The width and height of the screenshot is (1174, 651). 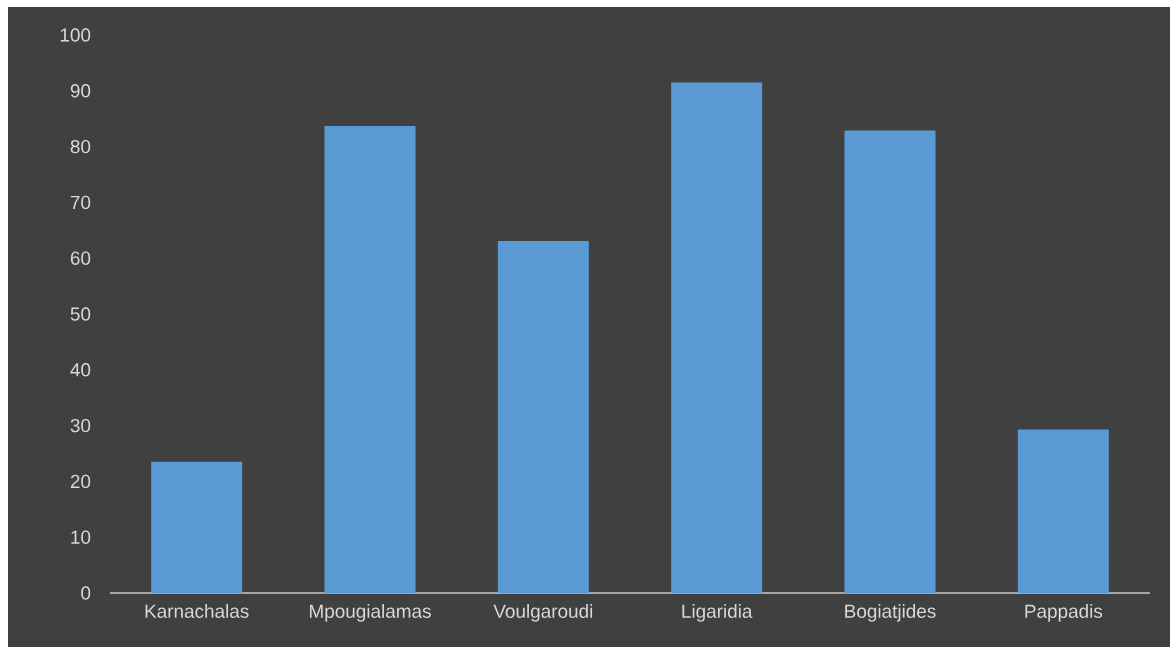 What do you see at coordinates (80, 258) in the screenshot?
I see `y-tick-label: 60` at bounding box center [80, 258].